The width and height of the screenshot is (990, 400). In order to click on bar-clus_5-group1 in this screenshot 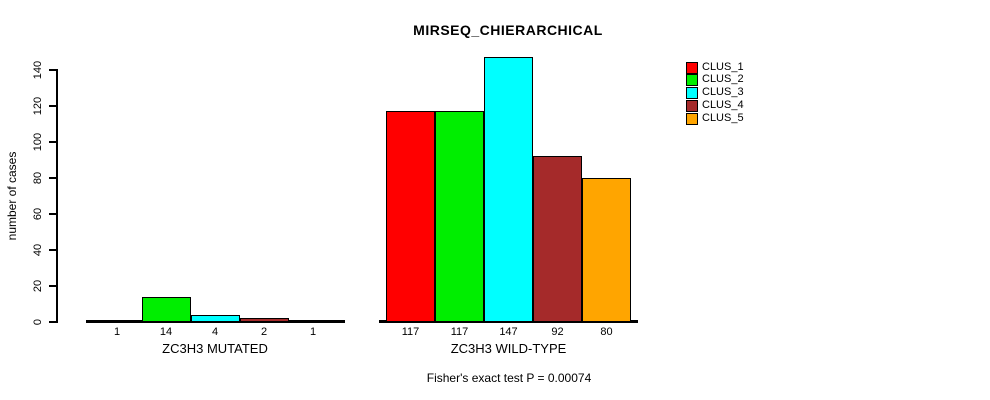, I will do `click(313, 321)`.